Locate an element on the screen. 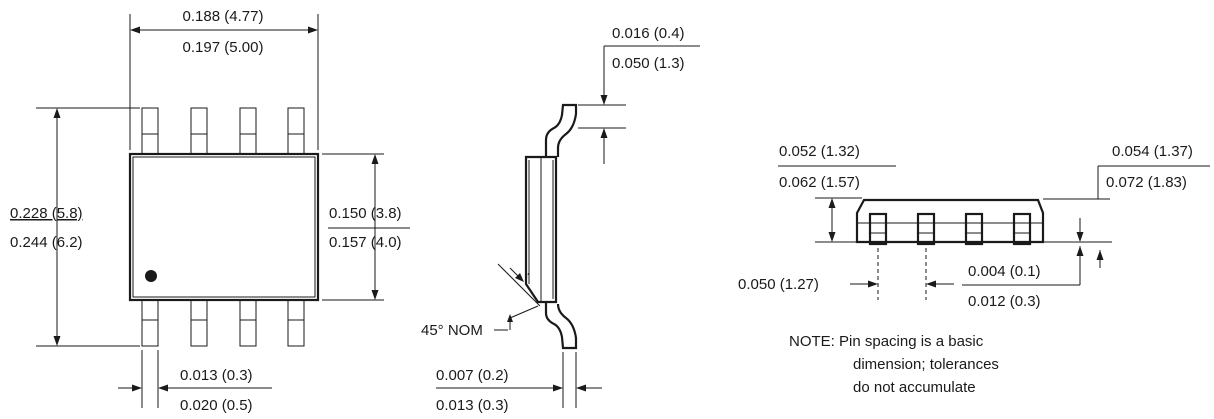 Image resolution: width=1214 pixels, height=419 pixels. standoff-max-label: 0.012 (0.3) is located at coordinates (1004, 301).